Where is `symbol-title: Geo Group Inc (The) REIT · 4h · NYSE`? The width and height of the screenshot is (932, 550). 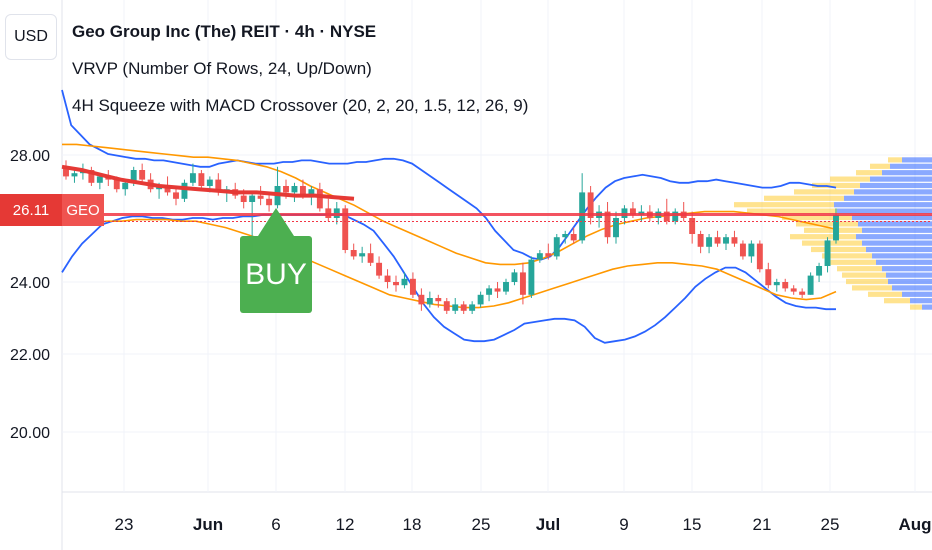 symbol-title: Geo Group Inc (The) REIT · 4h · NYSE is located at coordinates (224, 31).